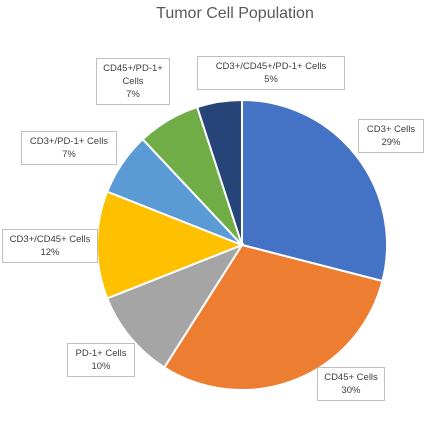 The height and width of the screenshot is (423, 439). Describe the element at coordinates (391, 136) in the screenshot. I see `data-label-cd3: CD3+ Cells 29%` at that location.